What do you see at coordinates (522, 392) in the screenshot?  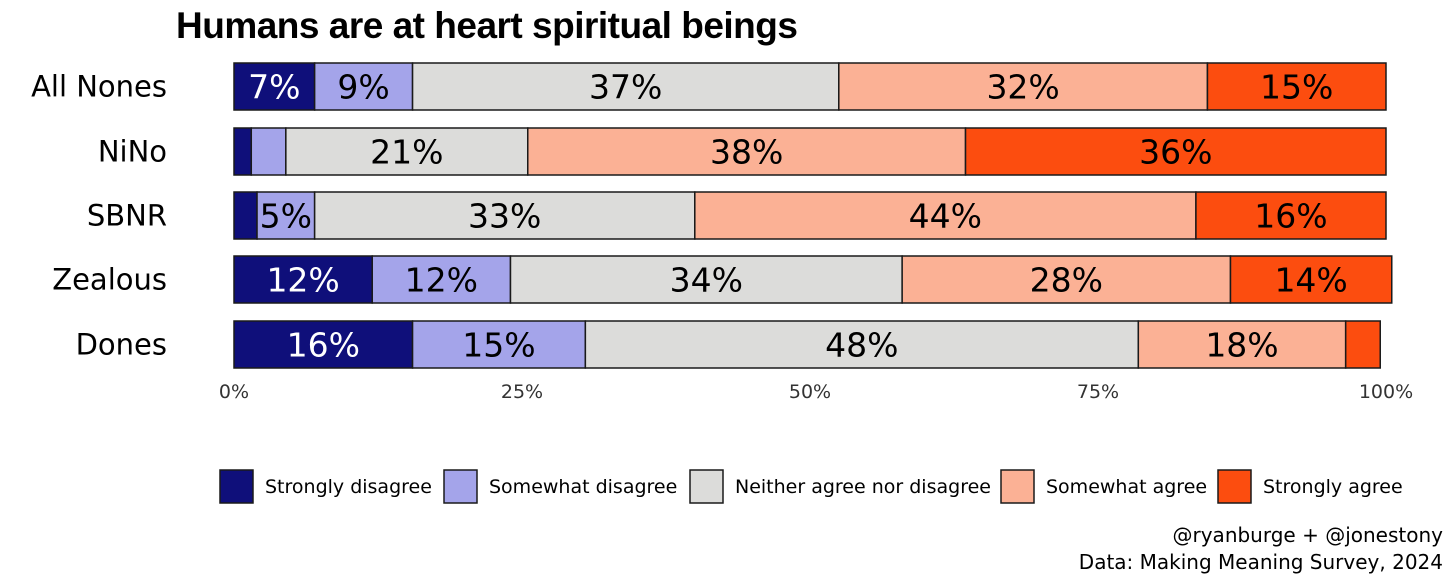 I see `x-tick-label: 25%` at bounding box center [522, 392].